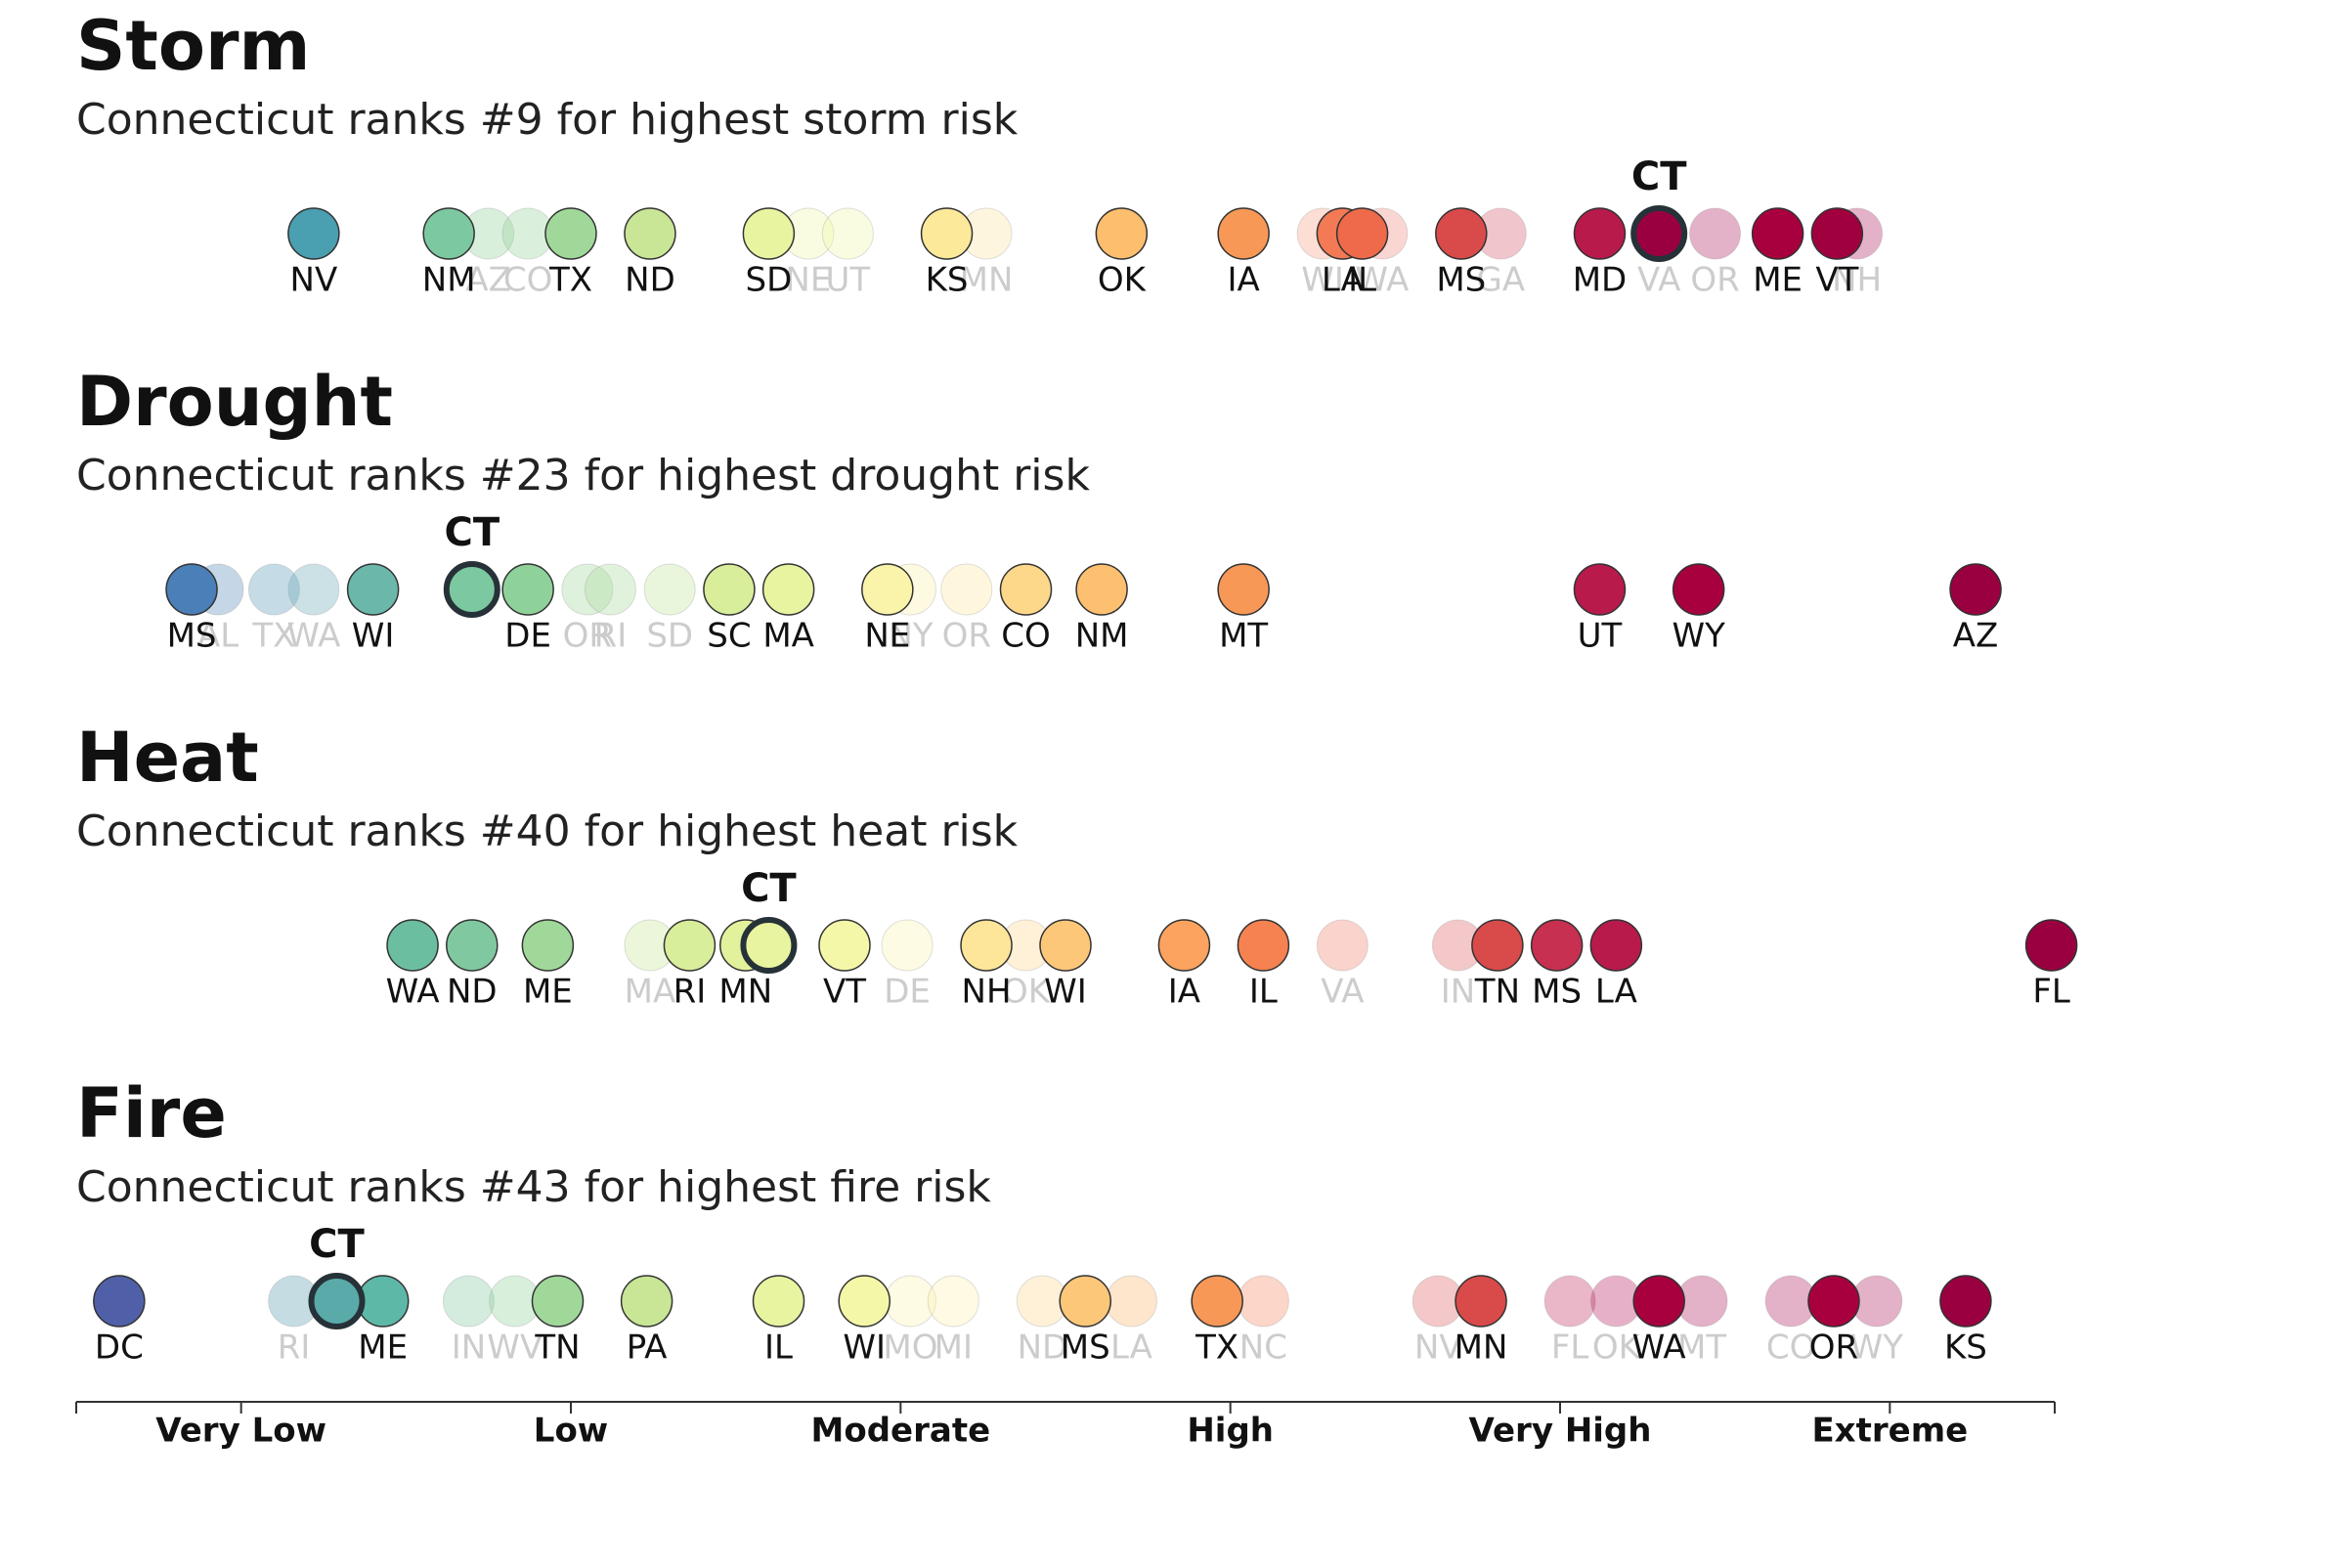  What do you see at coordinates (449, 280) in the screenshot?
I see `state-label: NM` at bounding box center [449, 280].